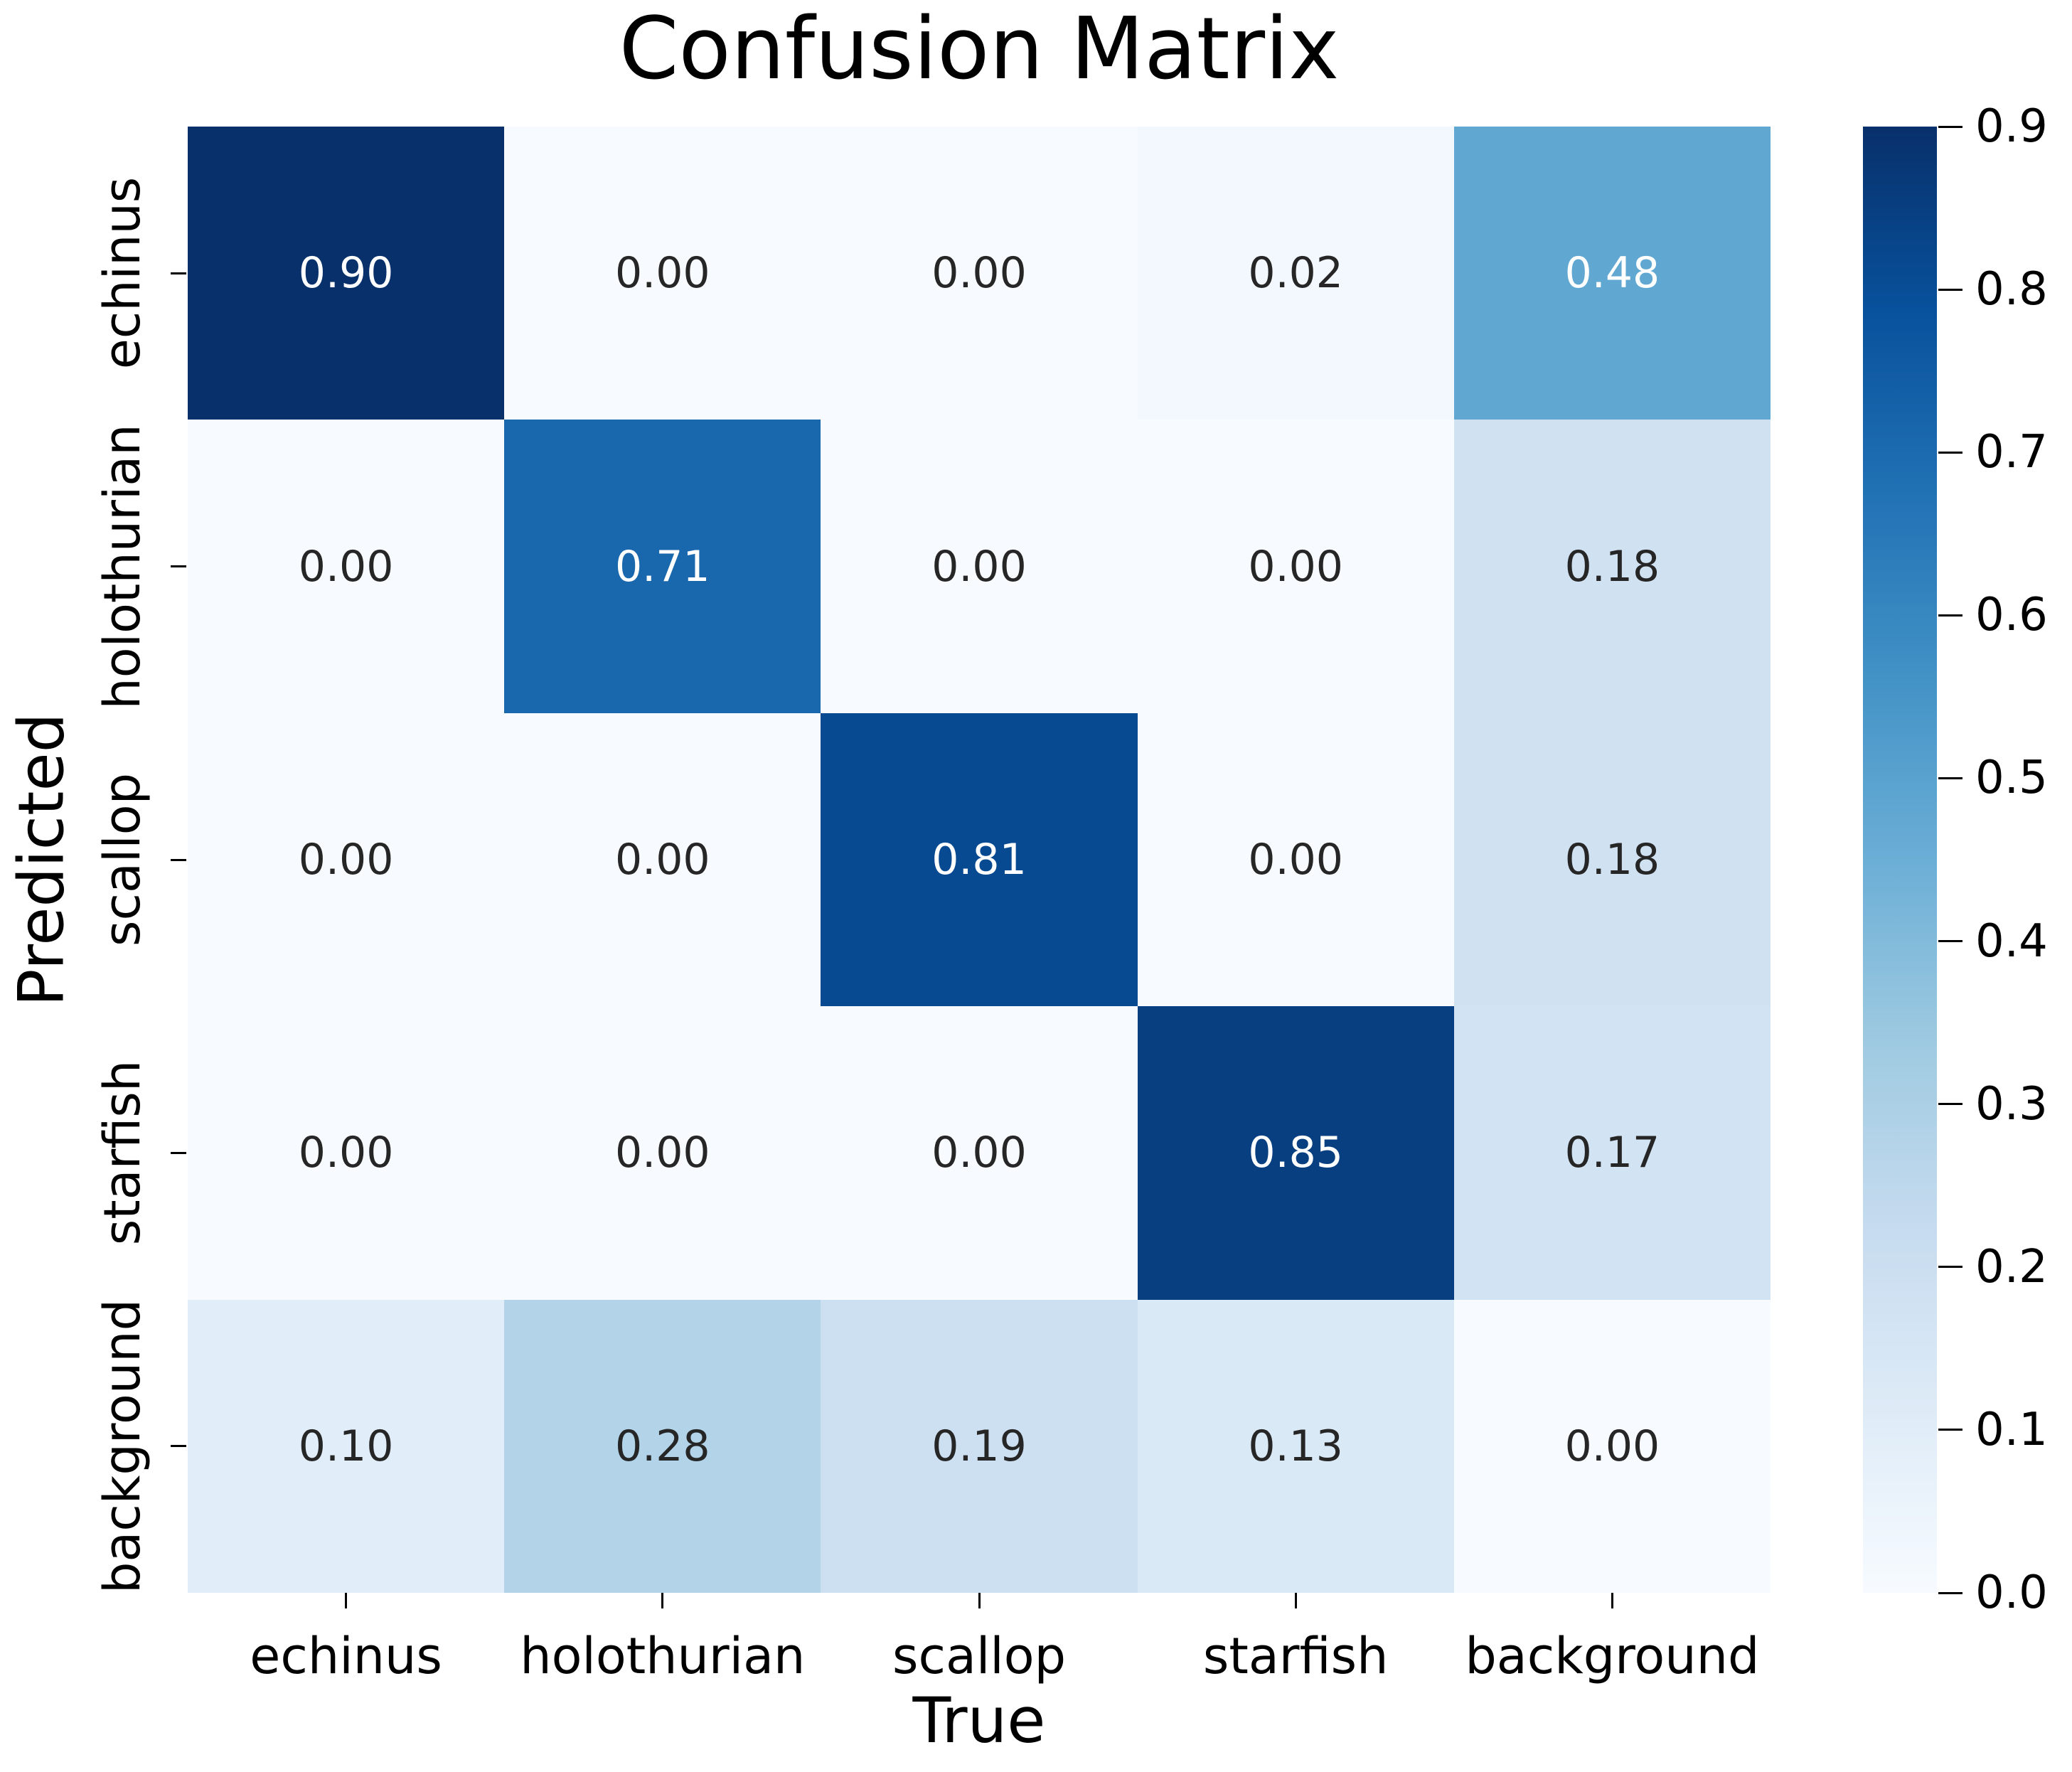 The width and height of the screenshot is (2072, 1772). What do you see at coordinates (2011, 289) in the screenshot?
I see `colorbar-tick-label-0.8: 0.8` at bounding box center [2011, 289].